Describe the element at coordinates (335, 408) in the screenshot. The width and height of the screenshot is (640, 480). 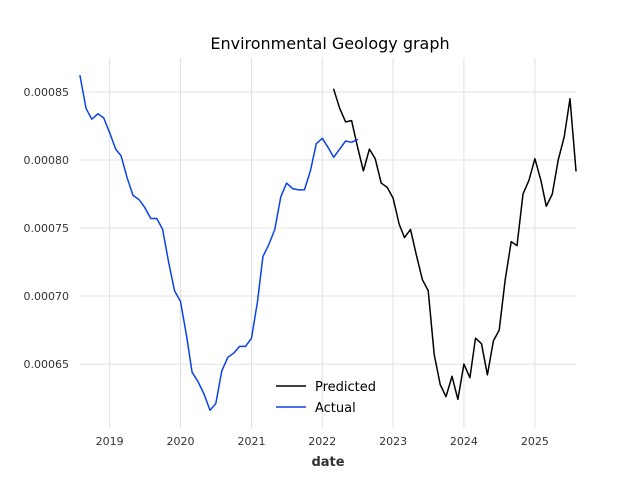
I see `legend-label-actual: Actual` at that location.